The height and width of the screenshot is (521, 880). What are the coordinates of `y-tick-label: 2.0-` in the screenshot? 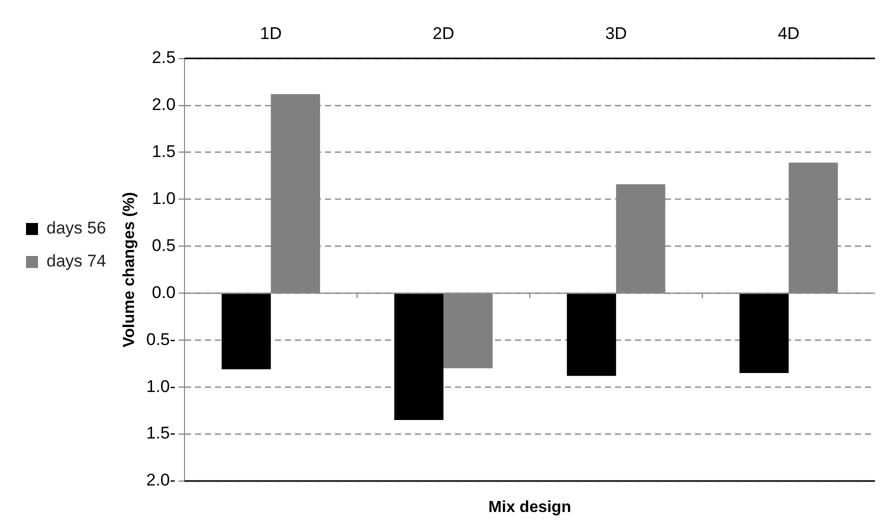 It's located at (161, 480).